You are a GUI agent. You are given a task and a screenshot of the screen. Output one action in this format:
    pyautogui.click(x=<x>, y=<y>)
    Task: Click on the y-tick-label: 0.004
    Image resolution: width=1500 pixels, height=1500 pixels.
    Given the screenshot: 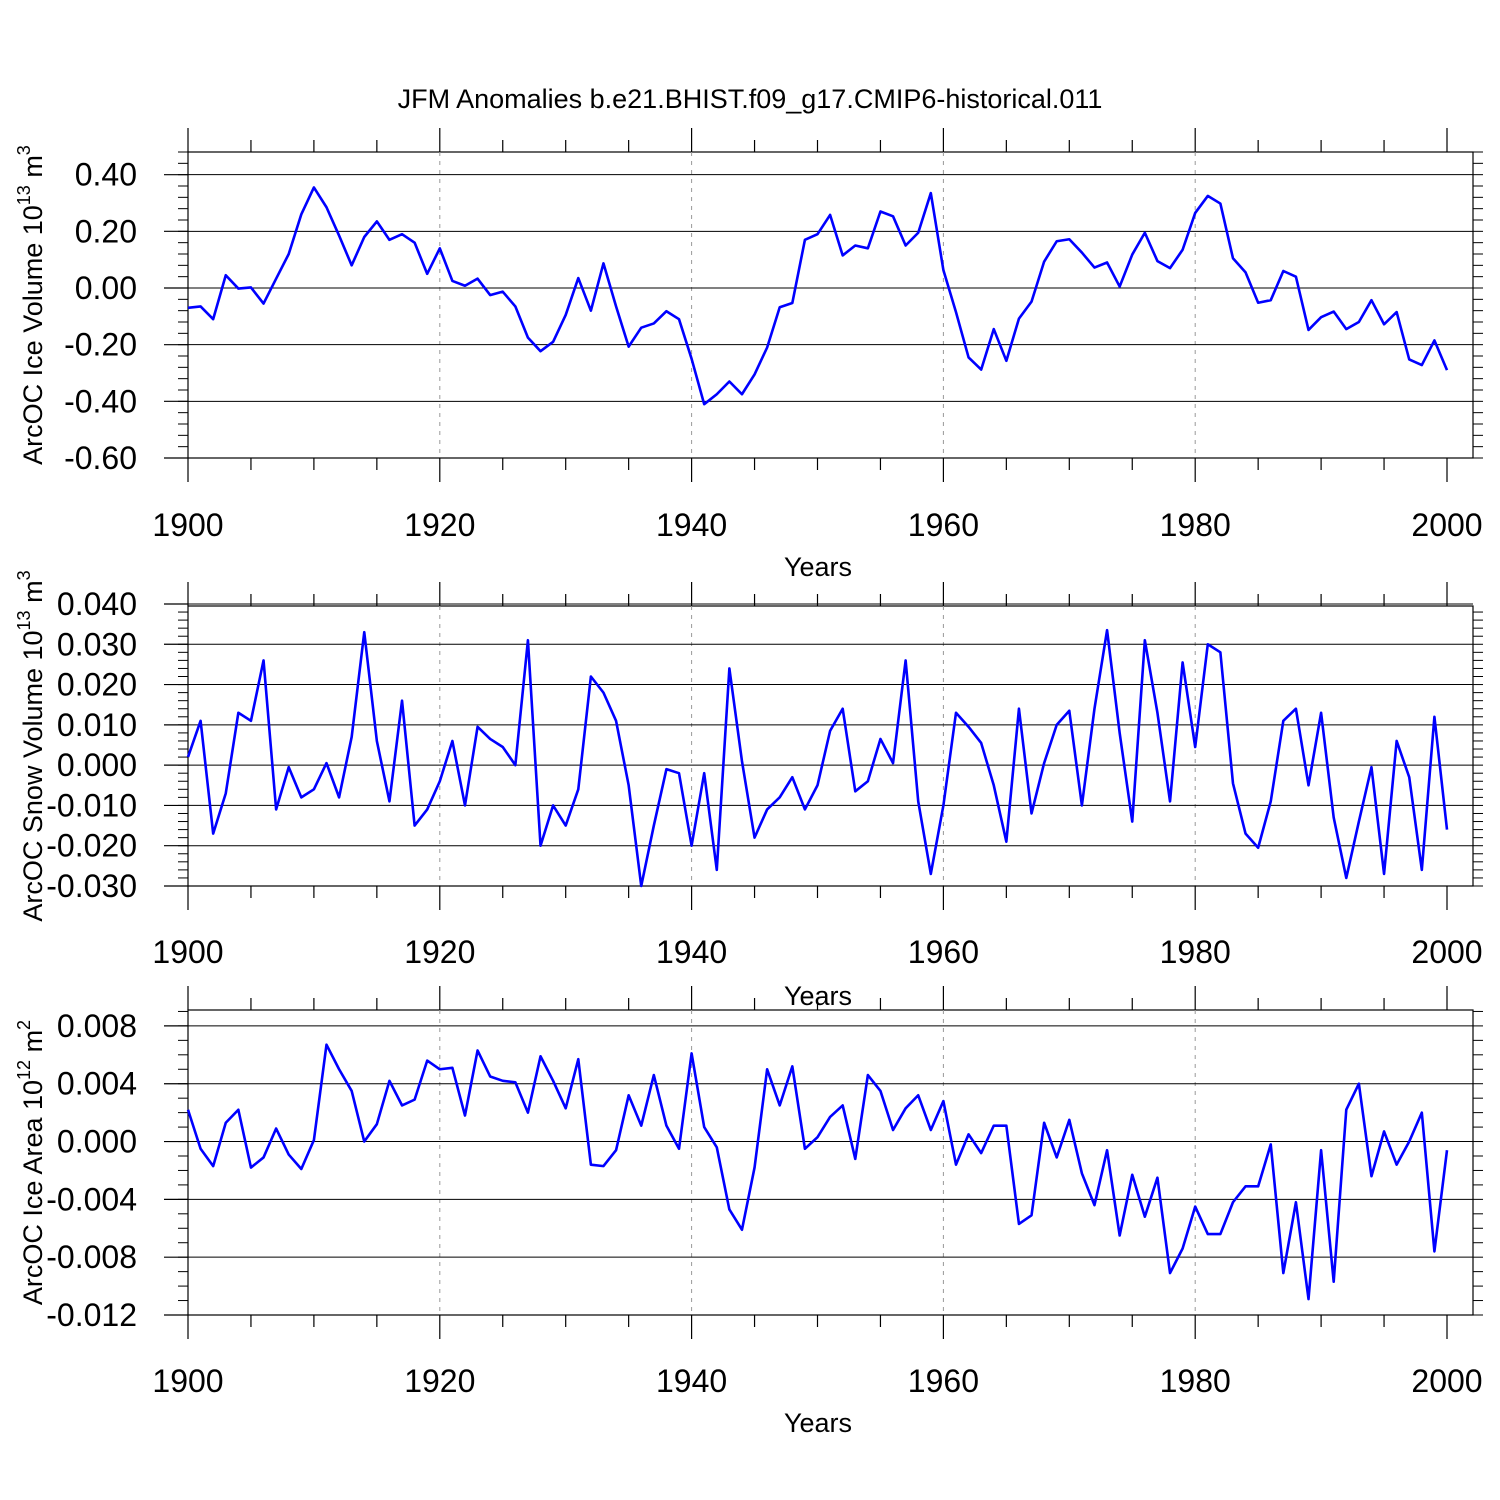 What is the action you would take?
    pyautogui.click(x=97, y=1084)
    